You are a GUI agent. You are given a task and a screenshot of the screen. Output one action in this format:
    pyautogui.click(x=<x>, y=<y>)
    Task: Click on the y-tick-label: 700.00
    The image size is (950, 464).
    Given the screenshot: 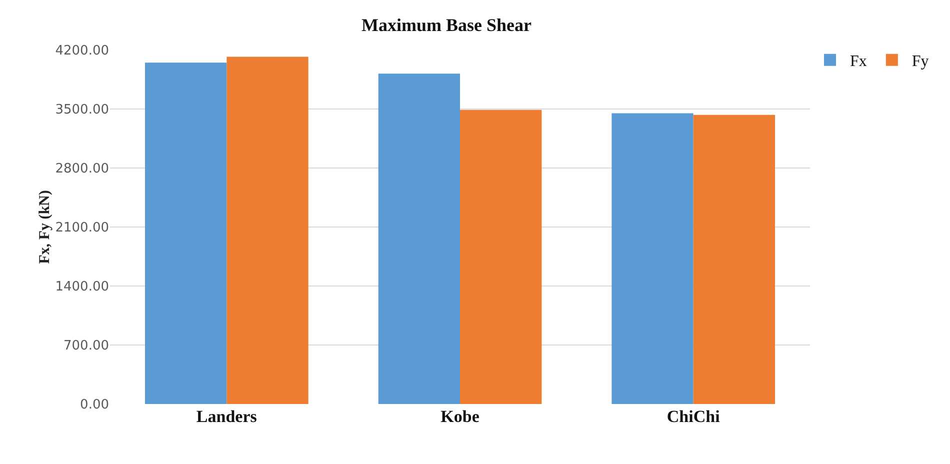 What is the action you would take?
    pyautogui.click(x=86, y=346)
    